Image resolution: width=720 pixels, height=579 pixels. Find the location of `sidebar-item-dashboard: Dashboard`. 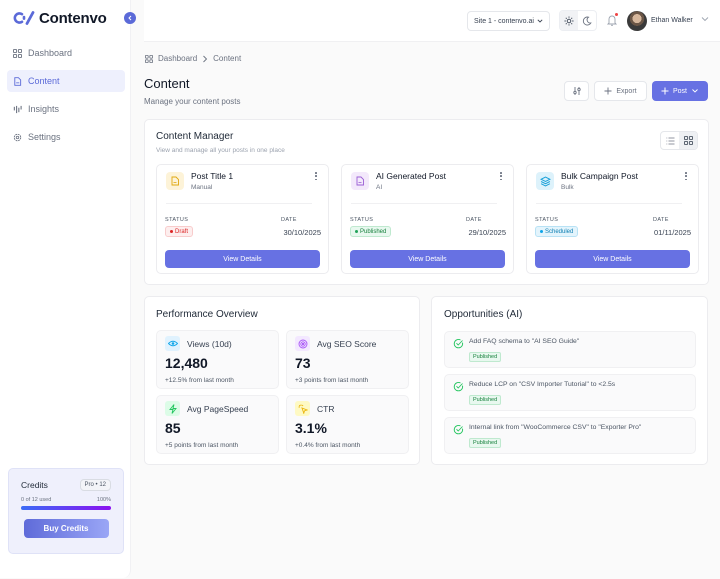

sidebar-item-dashboard: Dashboard is located at coordinates (66, 53).